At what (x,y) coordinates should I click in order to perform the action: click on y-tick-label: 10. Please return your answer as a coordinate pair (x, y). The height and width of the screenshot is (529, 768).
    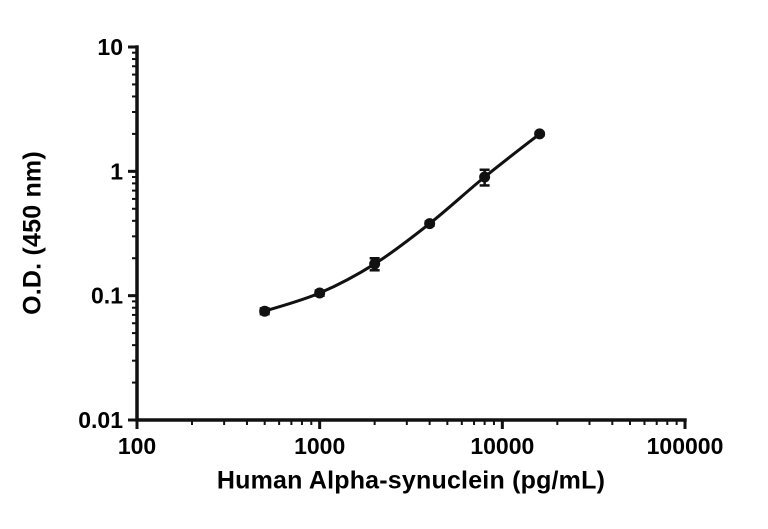
    Looking at the image, I should click on (110, 47).